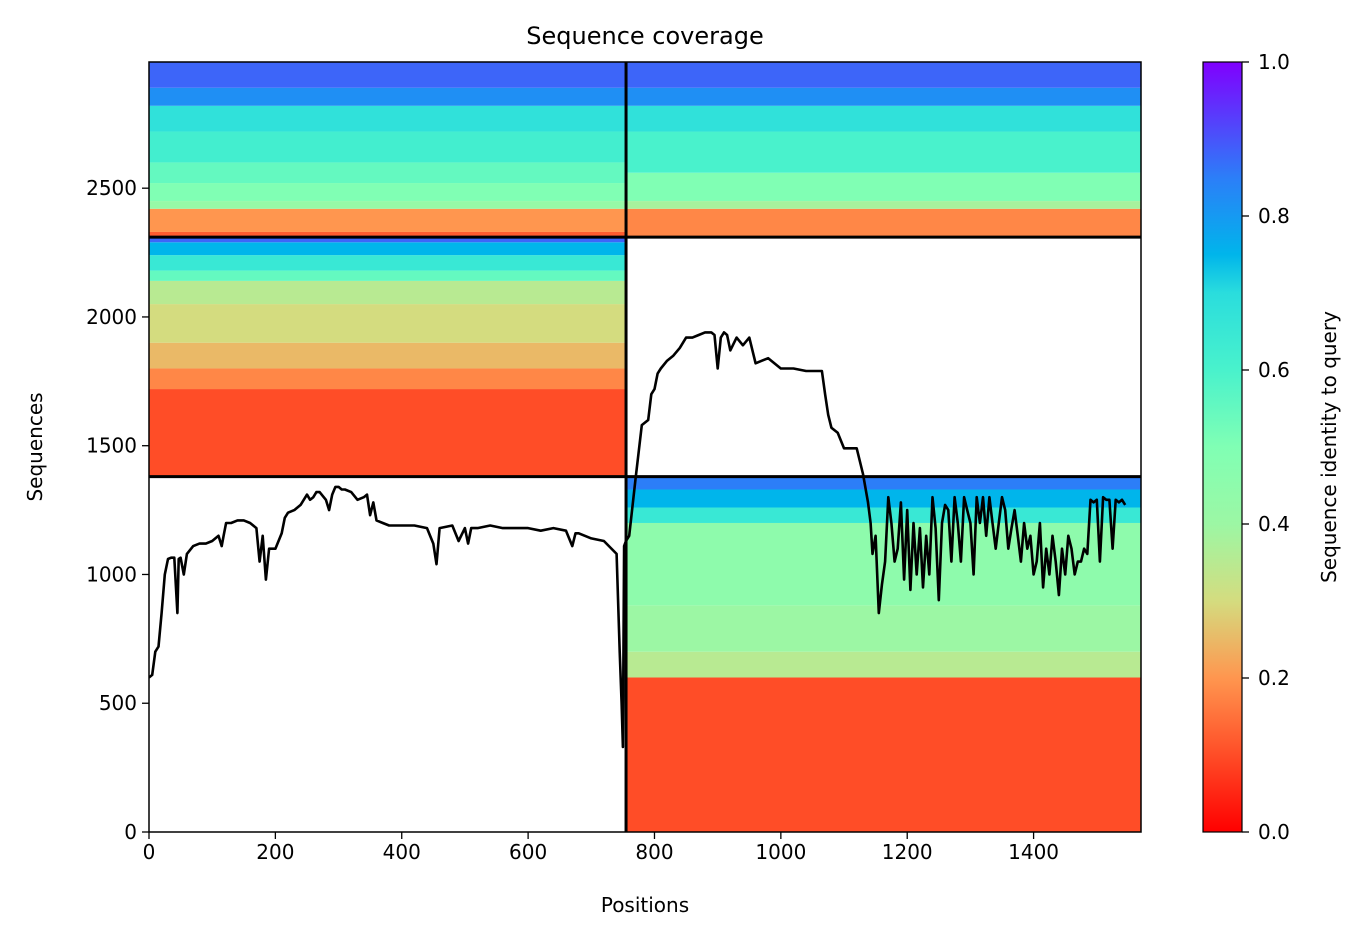 The width and height of the screenshot is (1364, 939). I want to click on colorbar-tick-label-0.4: 0.4, so click(1274, 524).